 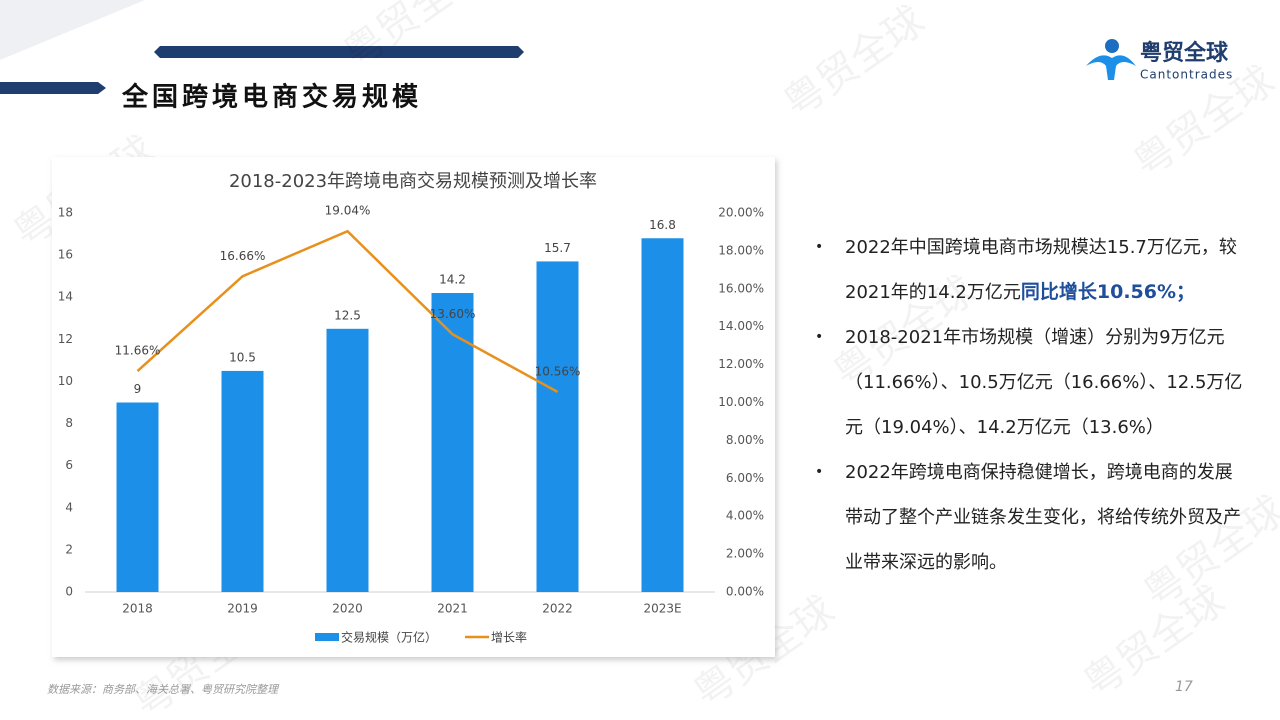 I want to click on y-tick-label: 10, so click(x=65, y=381).